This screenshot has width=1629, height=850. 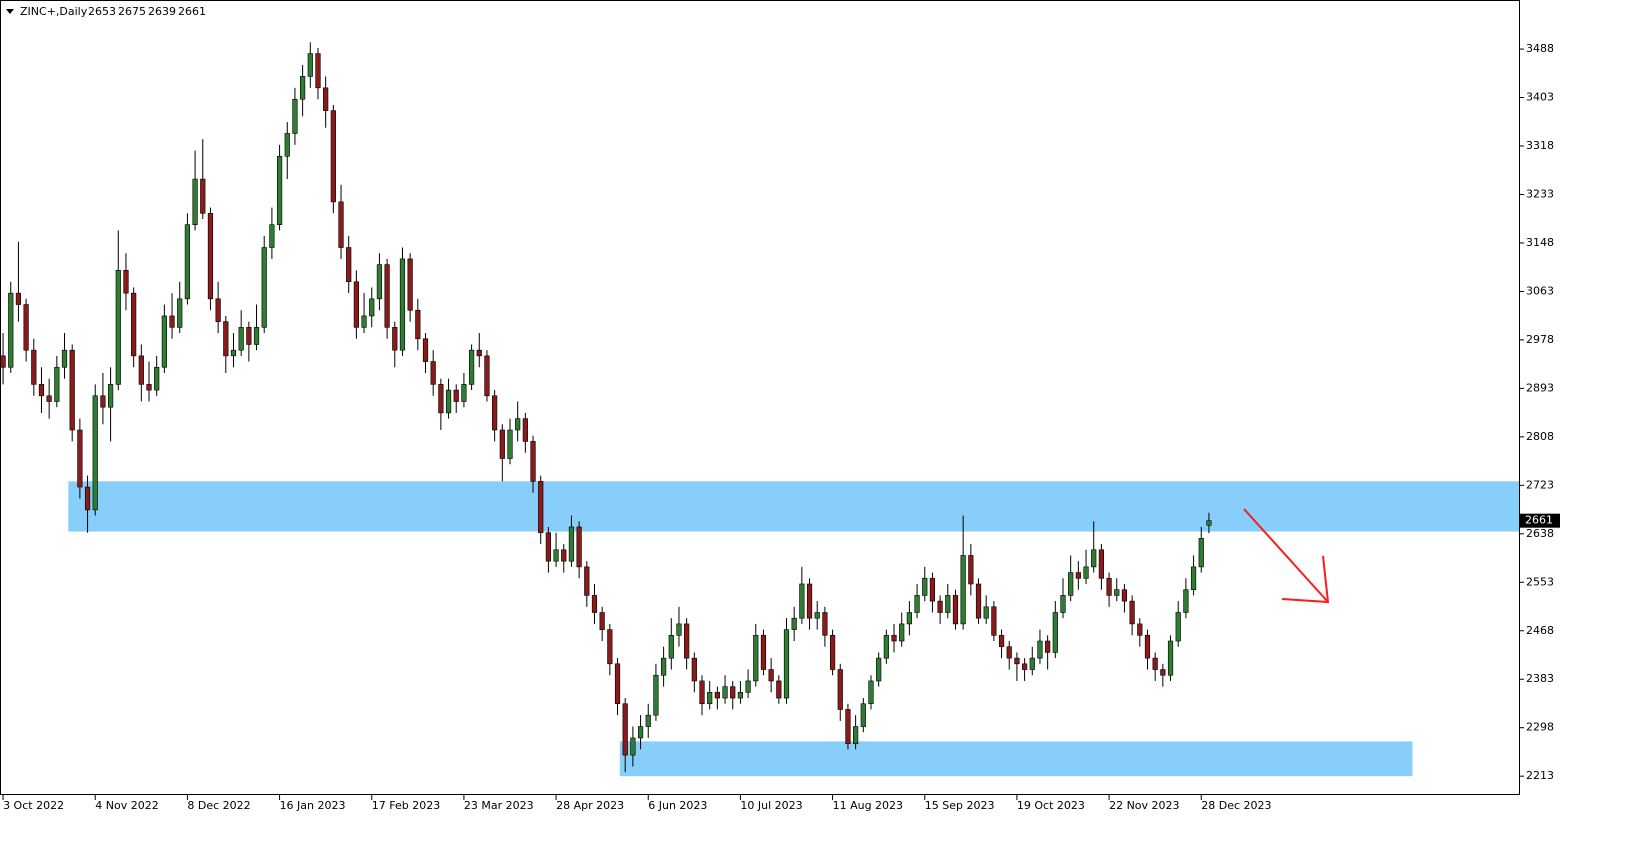 I want to click on price-tag-label: 2661, so click(x=1539, y=520).